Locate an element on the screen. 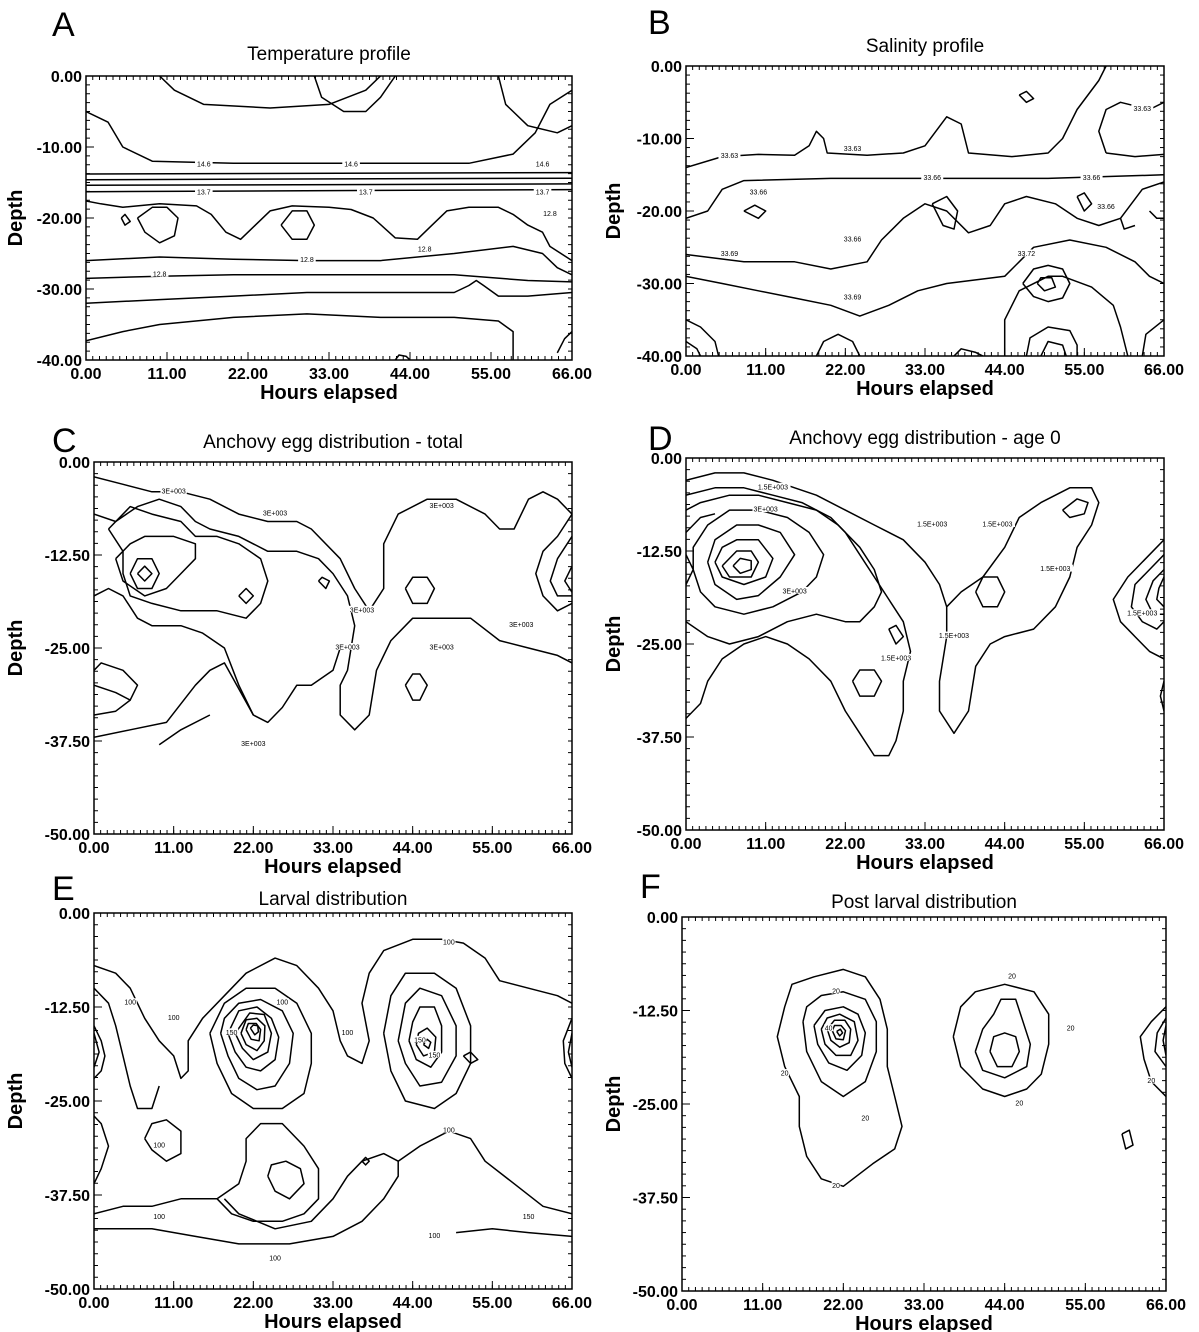  panel-a-contour-label-3: 14.6 is located at coordinates (543, 164).